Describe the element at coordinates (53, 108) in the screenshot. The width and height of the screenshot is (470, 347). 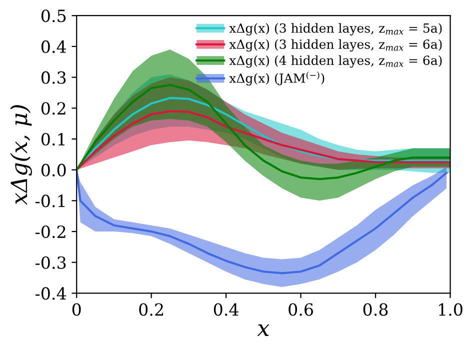
I see `y-tick-label: 0.2` at that location.